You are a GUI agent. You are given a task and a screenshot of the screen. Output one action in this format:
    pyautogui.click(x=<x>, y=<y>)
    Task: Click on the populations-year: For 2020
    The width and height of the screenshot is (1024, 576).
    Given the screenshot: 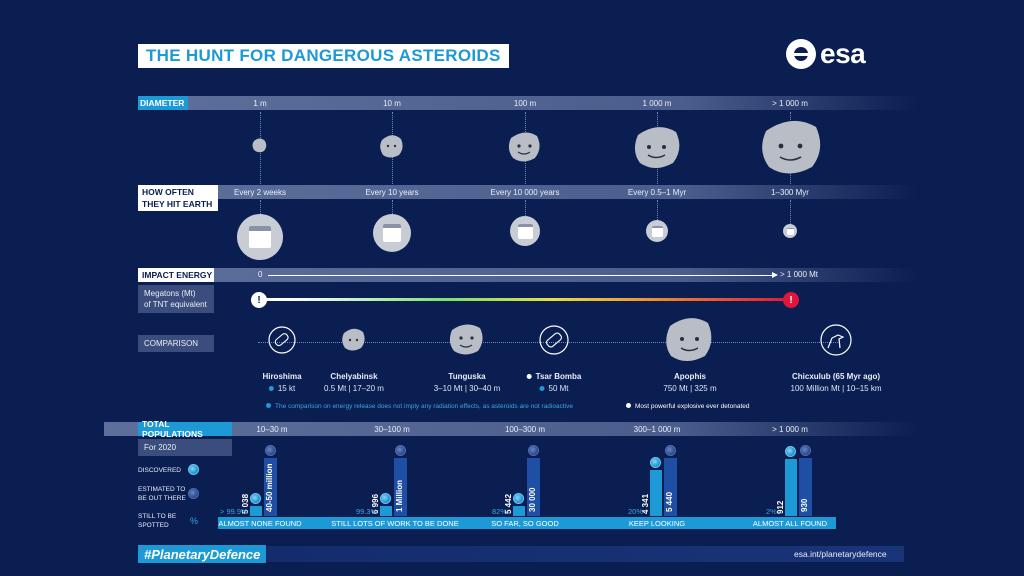 What is the action you would take?
    pyautogui.click(x=185, y=447)
    